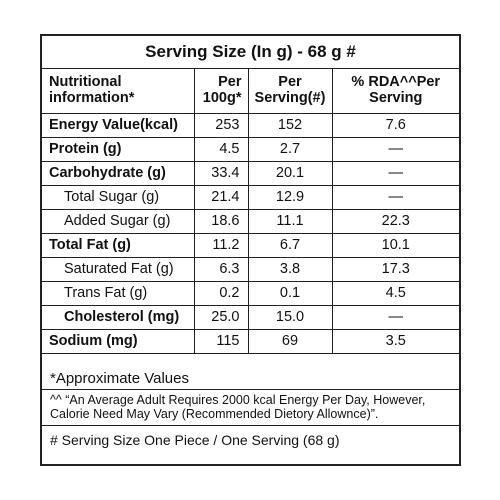 The height and width of the screenshot is (500, 500). I want to click on row-per-100g: 115, so click(221, 341).